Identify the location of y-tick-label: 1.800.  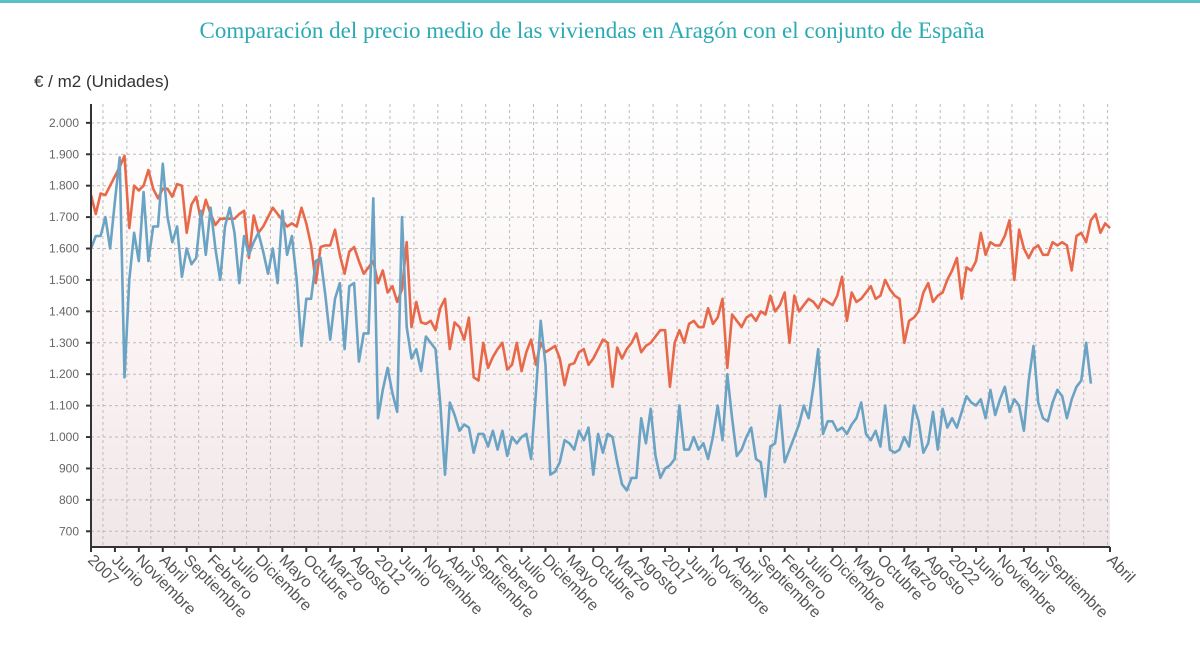
(64, 186).